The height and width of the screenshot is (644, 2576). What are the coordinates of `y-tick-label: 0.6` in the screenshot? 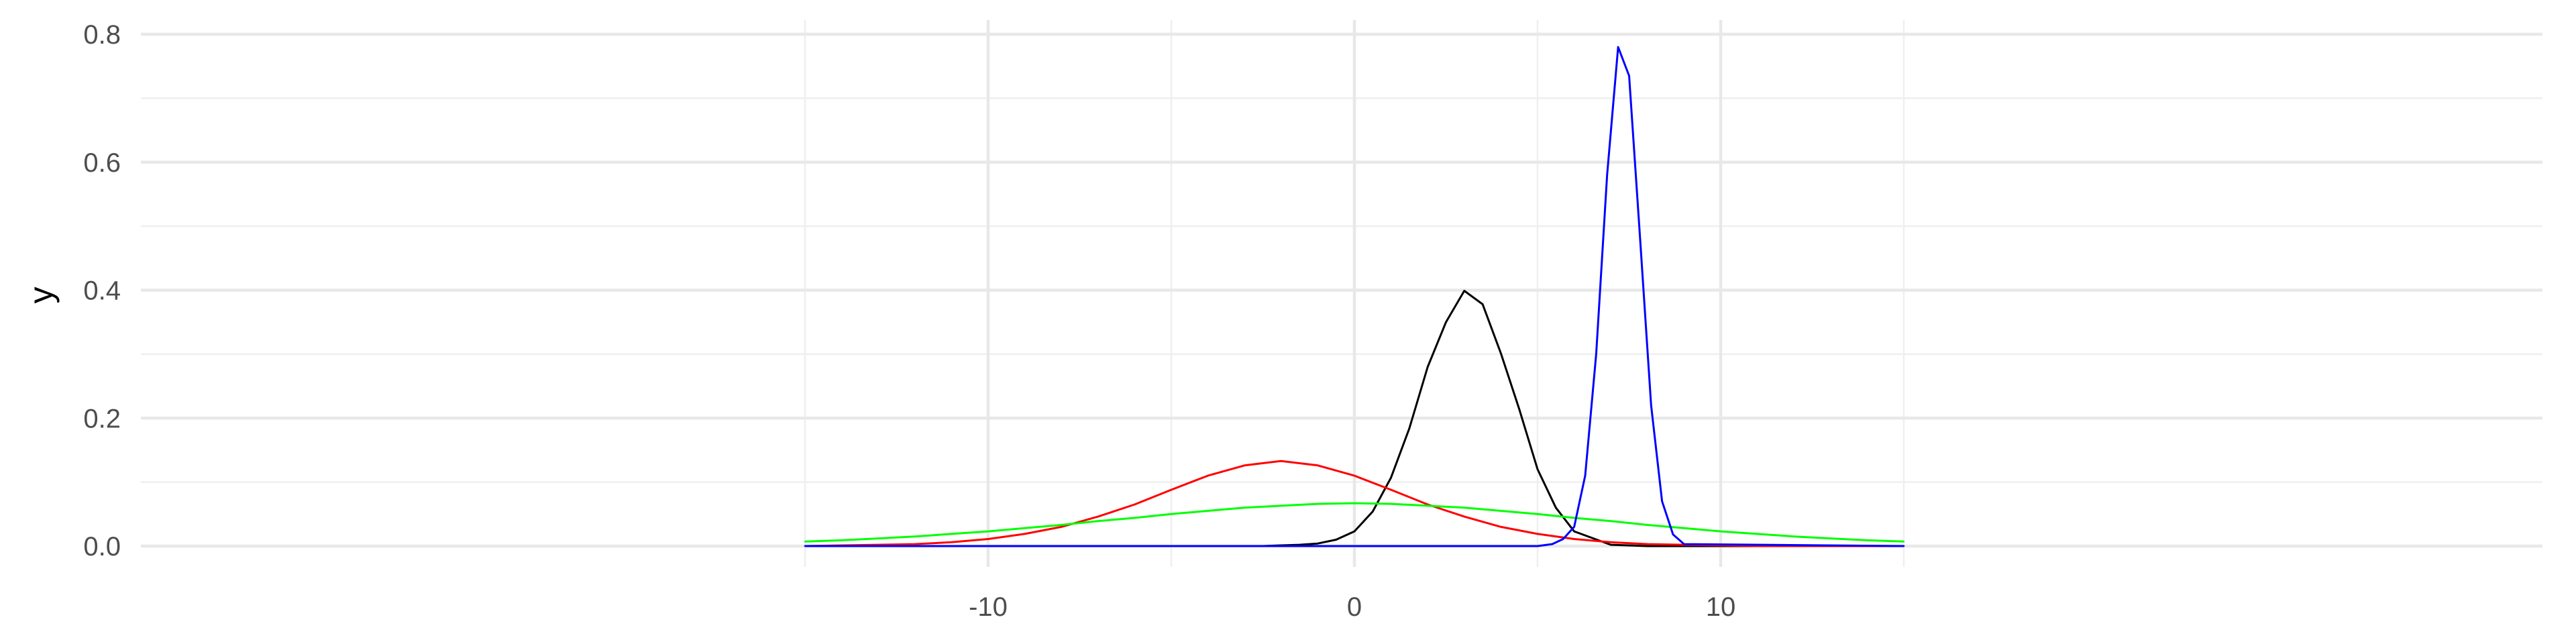 It's located at (102, 163).